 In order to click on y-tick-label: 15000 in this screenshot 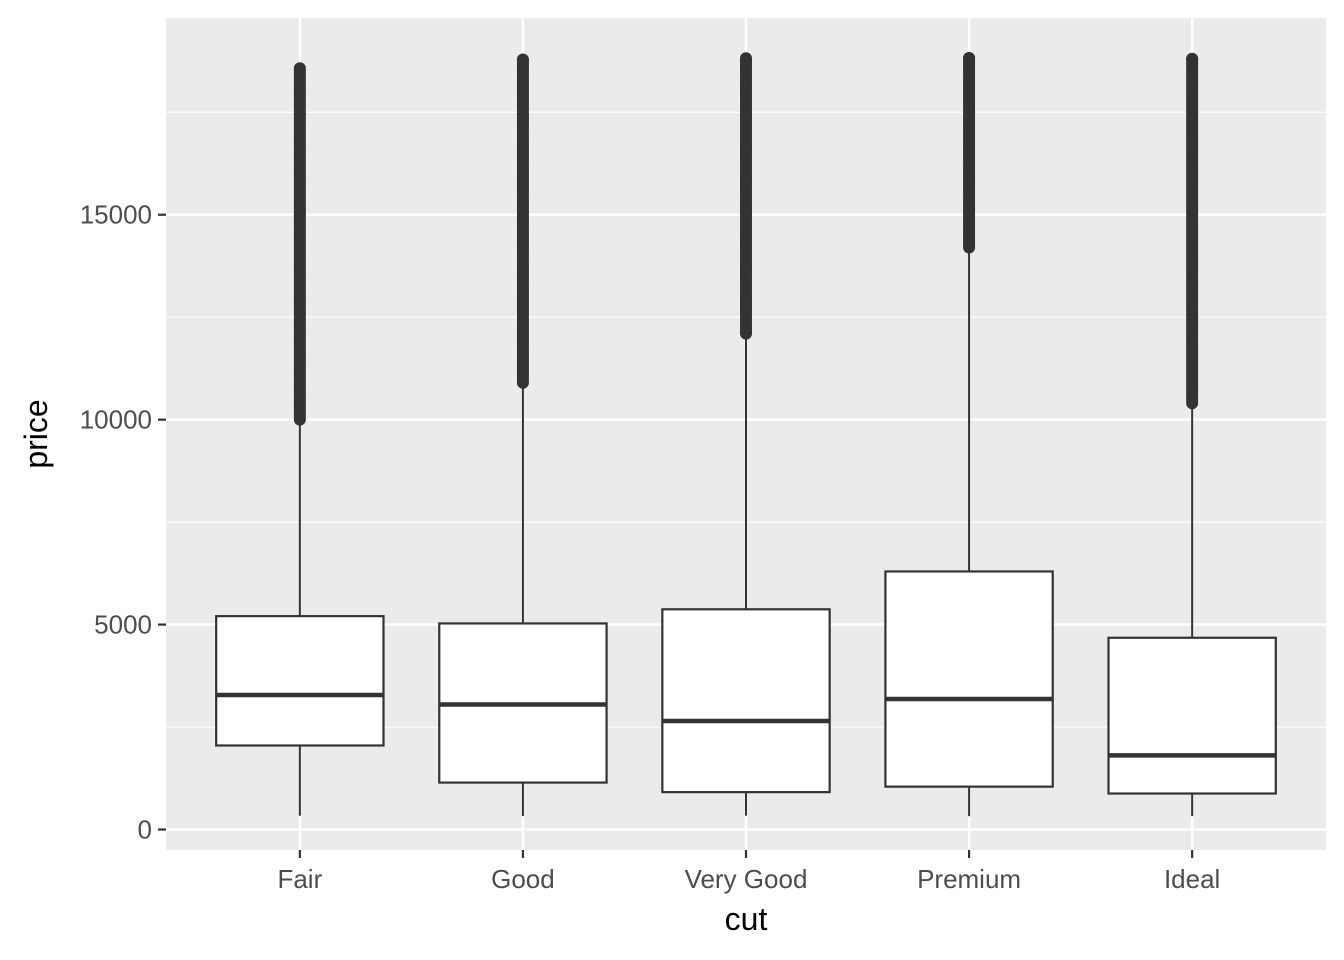, I will do `click(116, 215)`.